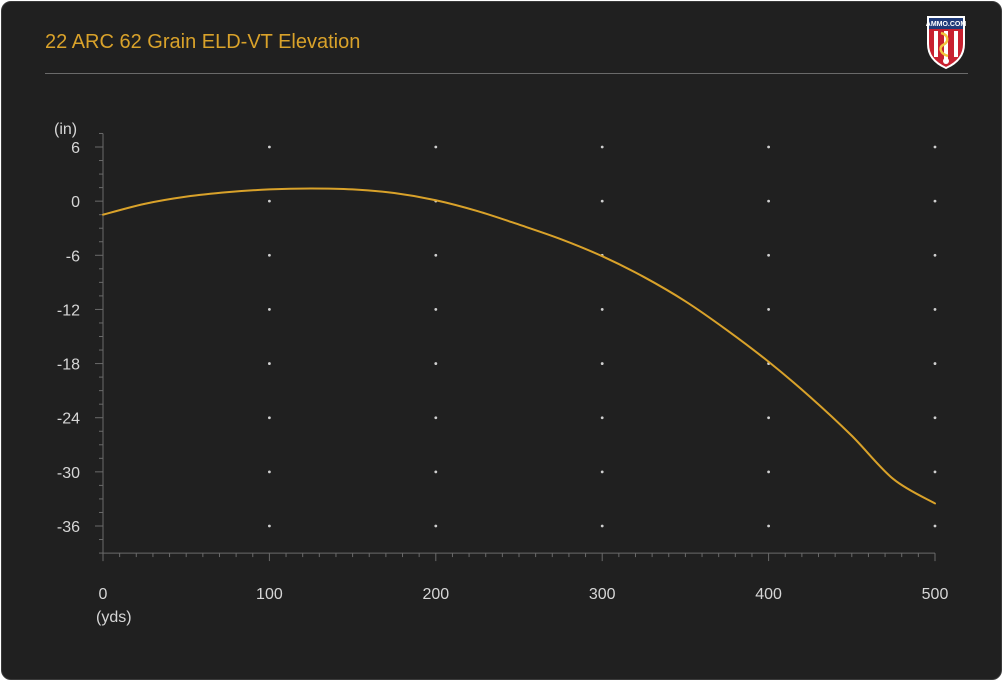  Describe the element at coordinates (946, 24) in the screenshot. I see `logo-text: AMMO.COM` at that location.